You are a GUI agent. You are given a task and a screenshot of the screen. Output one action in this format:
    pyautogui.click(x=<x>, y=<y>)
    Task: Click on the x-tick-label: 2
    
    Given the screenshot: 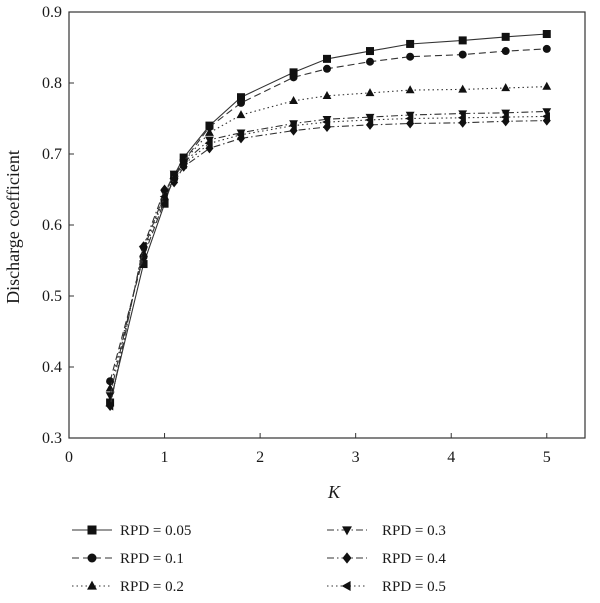 What is the action you would take?
    pyautogui.click(x=260, y=457)
    